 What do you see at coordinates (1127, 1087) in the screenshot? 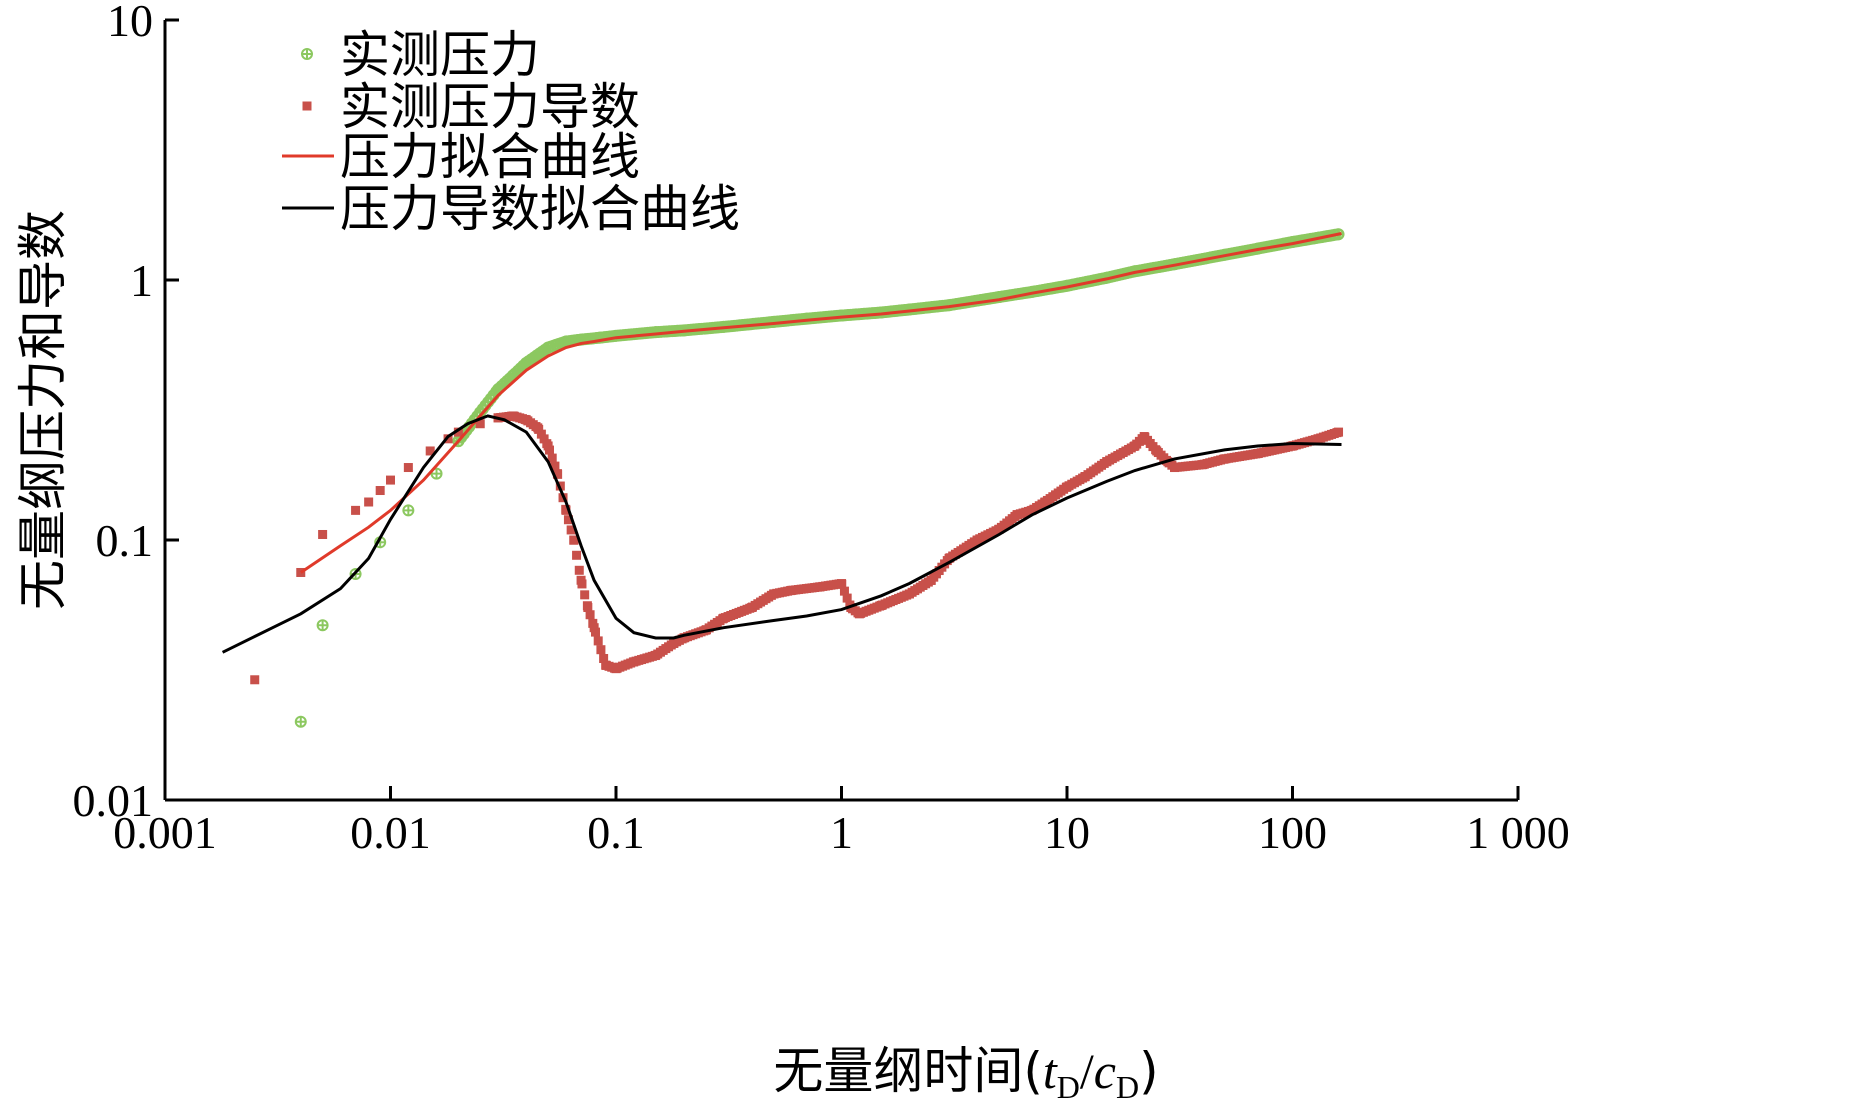
I see `x-axis-title-sub2: D` at bounding box center [1127, 1087].